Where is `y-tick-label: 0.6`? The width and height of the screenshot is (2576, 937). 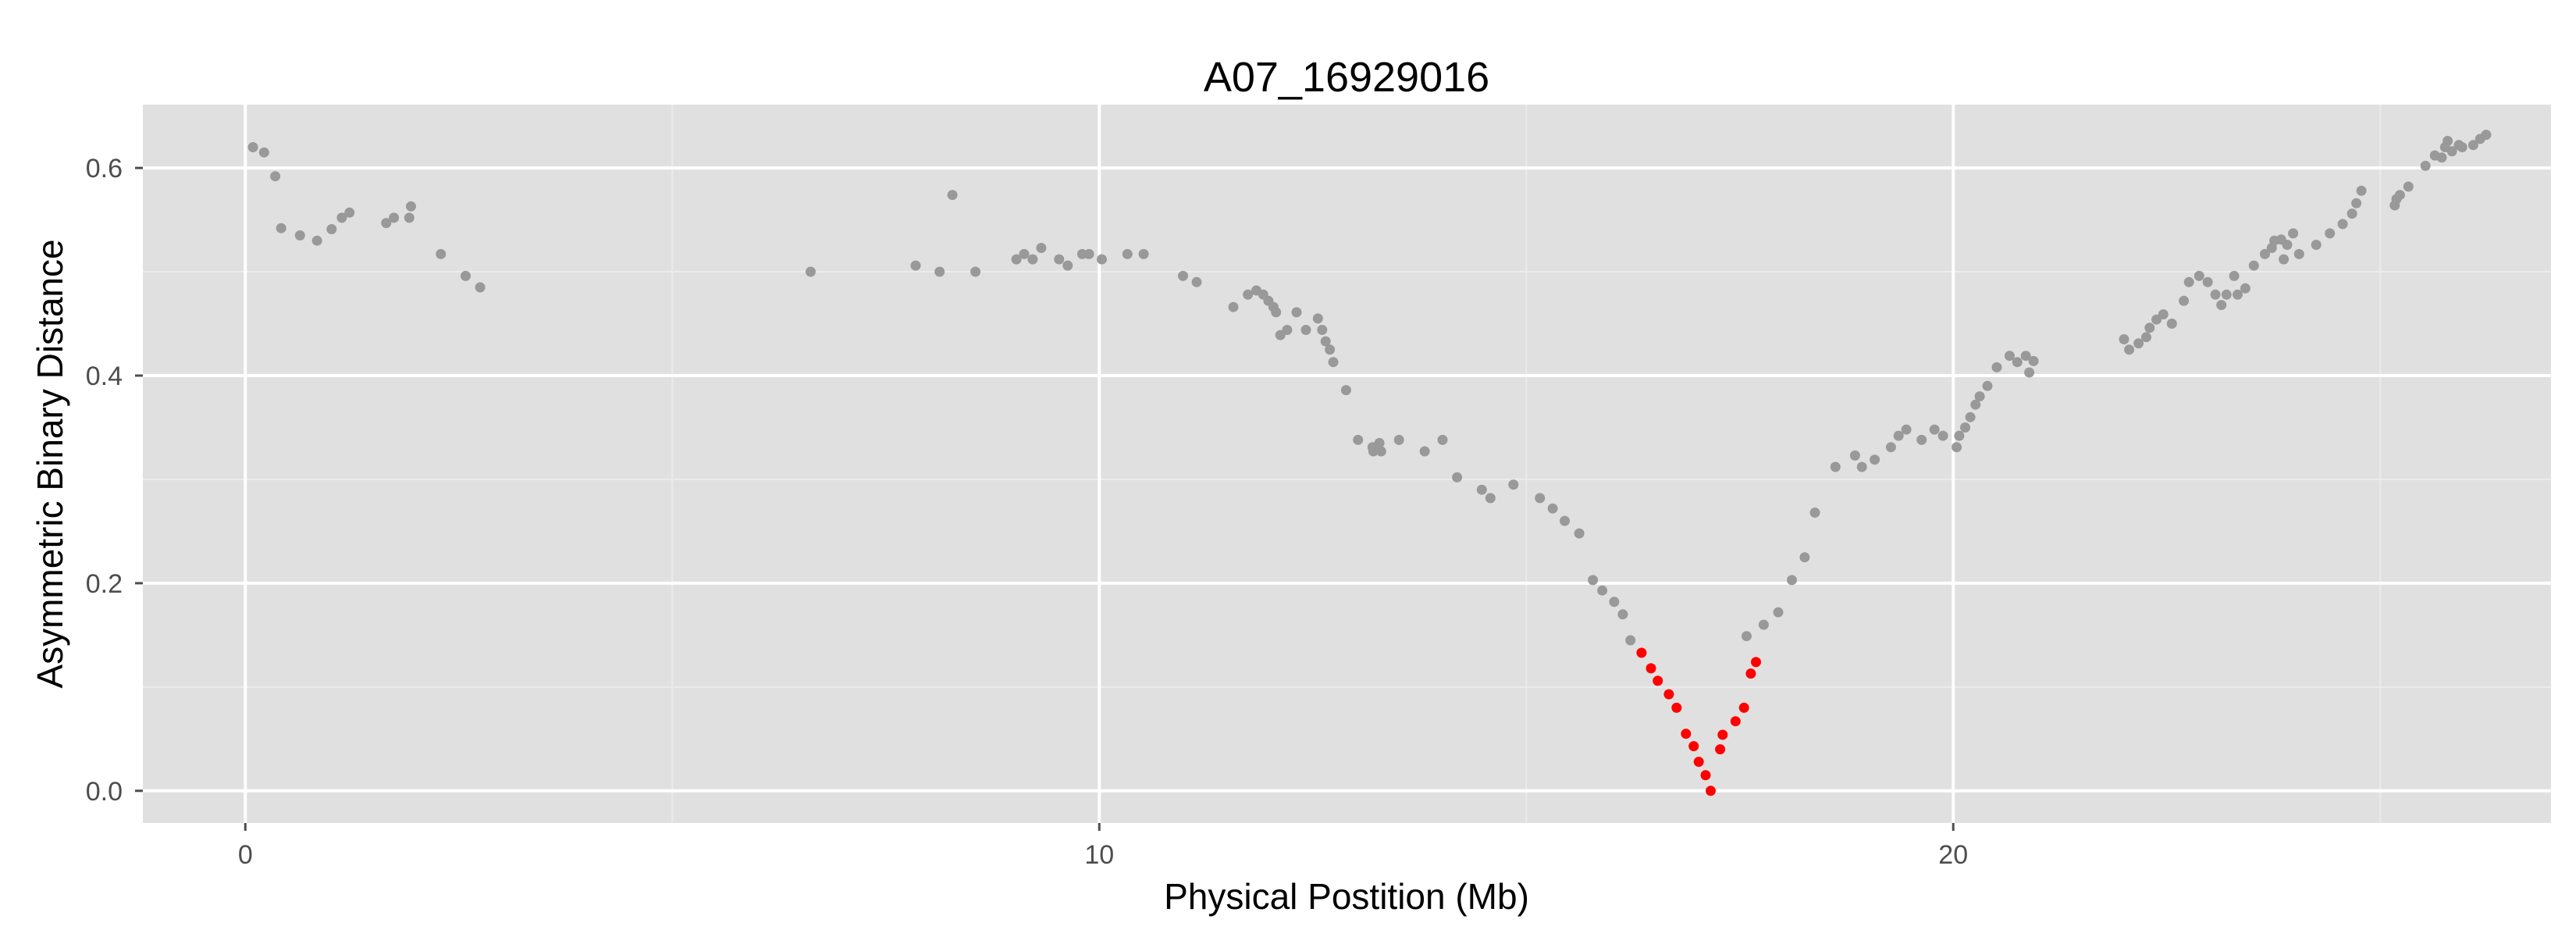 y-tick-label: 0.6 is located at coordinates (104, 168).